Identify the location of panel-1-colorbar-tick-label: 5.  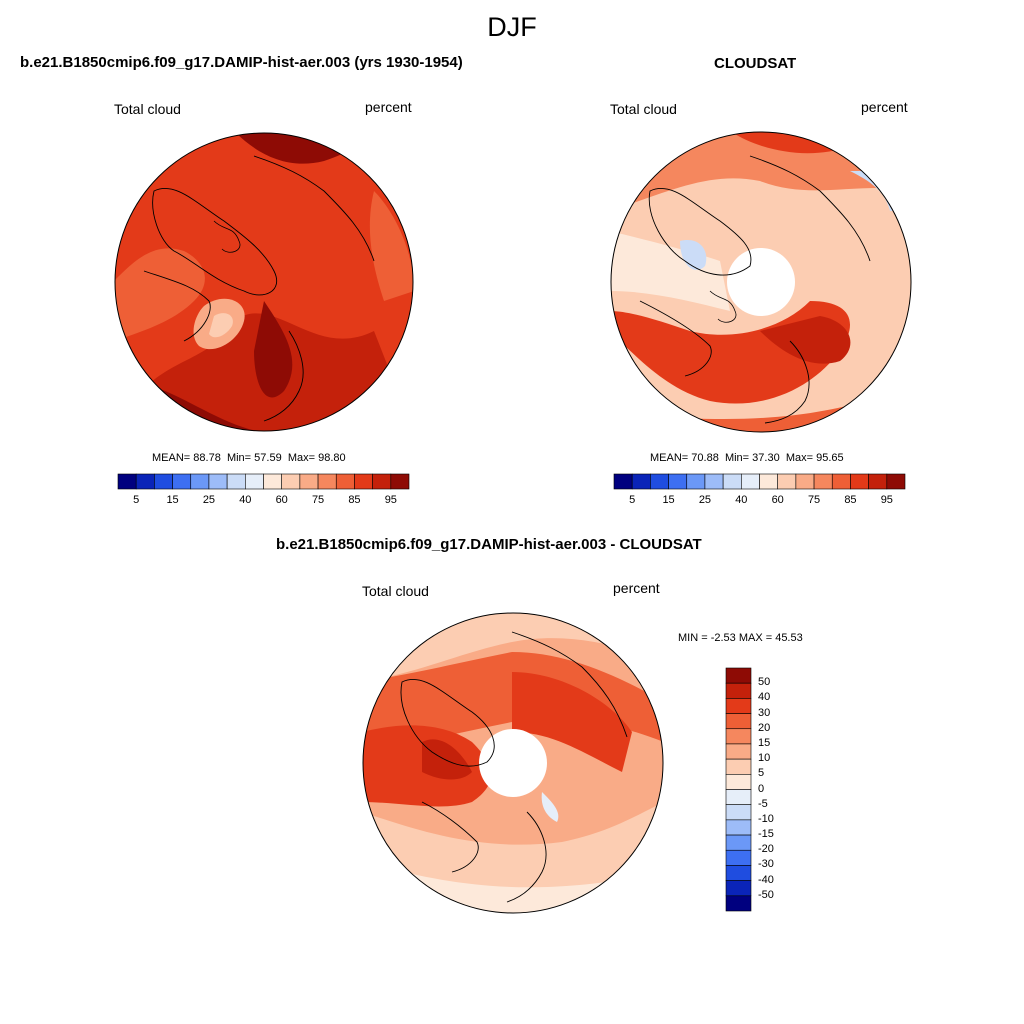
(136, 500).